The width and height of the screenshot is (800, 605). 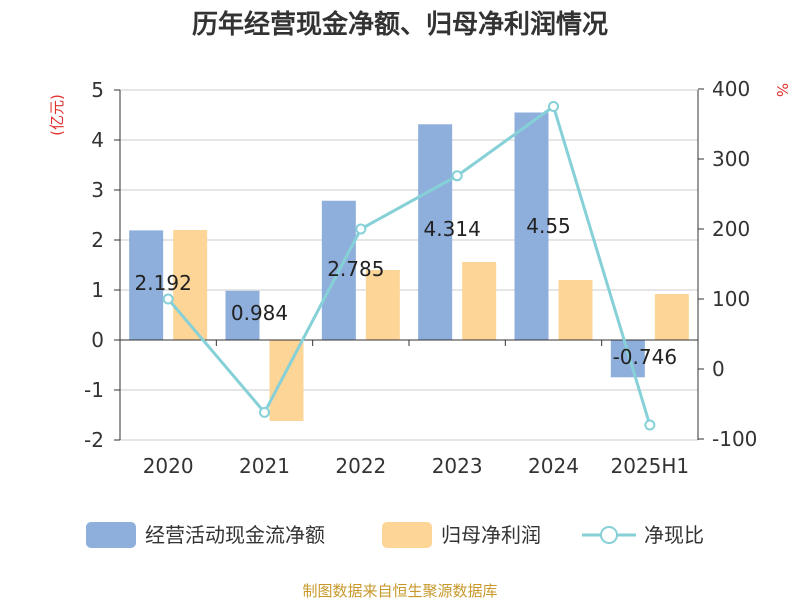 I want to click on ratio-point-2020, so click(x=168, y=299).